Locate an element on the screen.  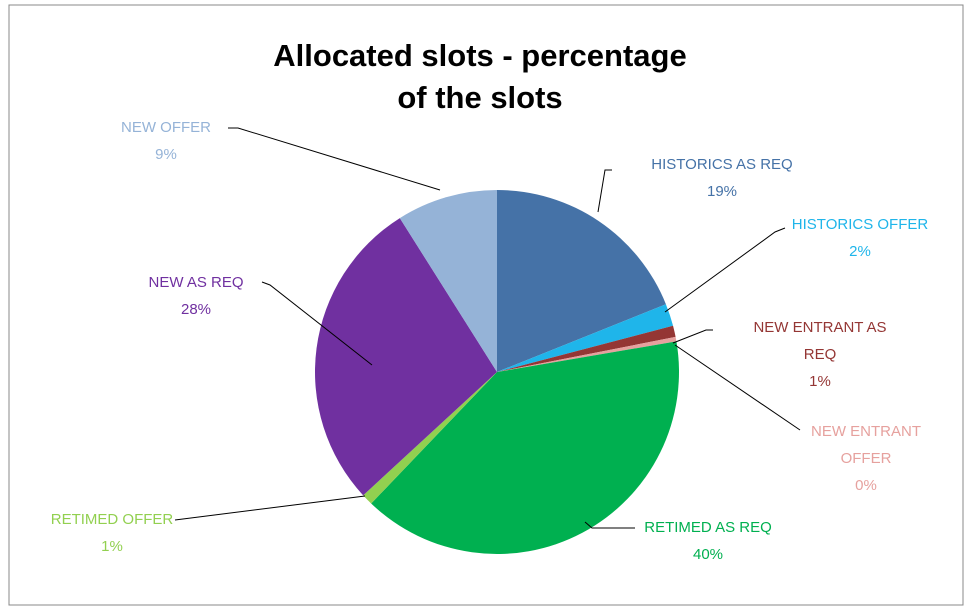
category-label: NEW AS REQ is located at coordinates (195, 282).